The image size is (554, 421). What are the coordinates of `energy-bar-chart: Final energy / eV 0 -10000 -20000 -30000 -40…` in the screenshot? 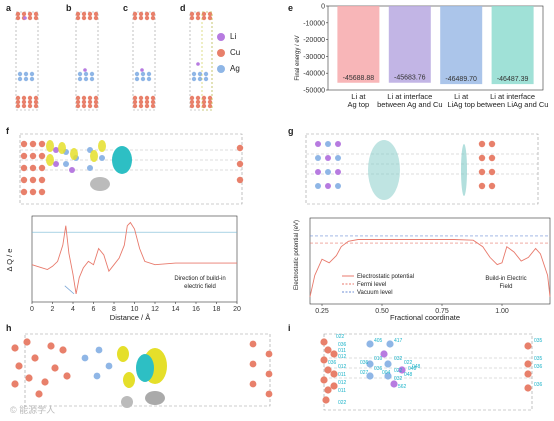 It's located at (422, 57).